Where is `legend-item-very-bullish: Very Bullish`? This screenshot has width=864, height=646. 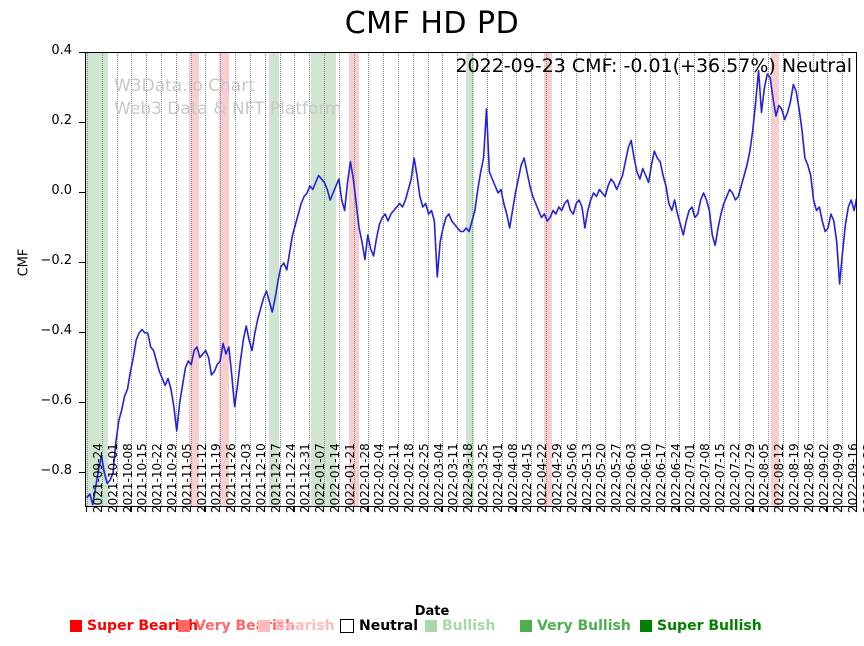
legend-item-very-bullish: Very Bullish is located at coordinates (575, 626).